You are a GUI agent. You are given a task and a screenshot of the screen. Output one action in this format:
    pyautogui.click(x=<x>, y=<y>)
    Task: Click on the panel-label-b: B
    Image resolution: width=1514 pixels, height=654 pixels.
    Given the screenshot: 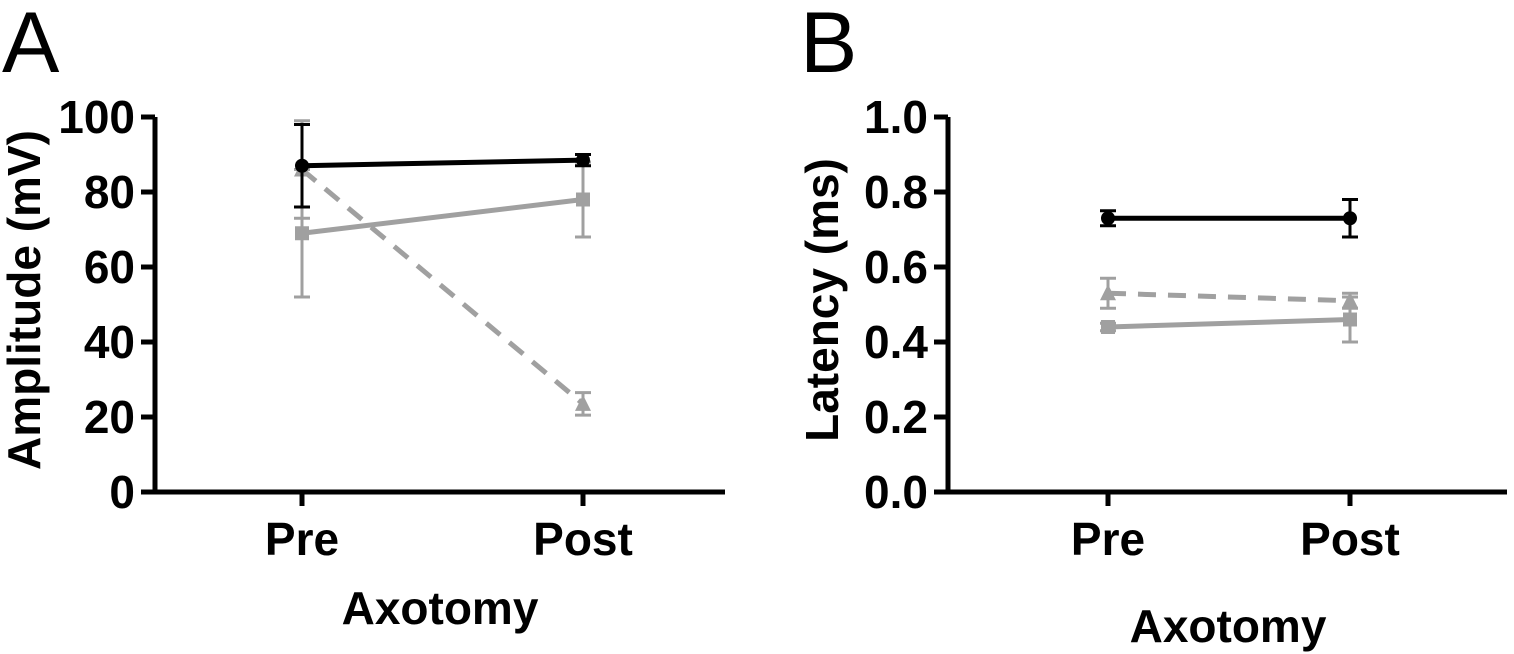 What is the action you would take?
    pyautogui.click(x=828, y=45)
    